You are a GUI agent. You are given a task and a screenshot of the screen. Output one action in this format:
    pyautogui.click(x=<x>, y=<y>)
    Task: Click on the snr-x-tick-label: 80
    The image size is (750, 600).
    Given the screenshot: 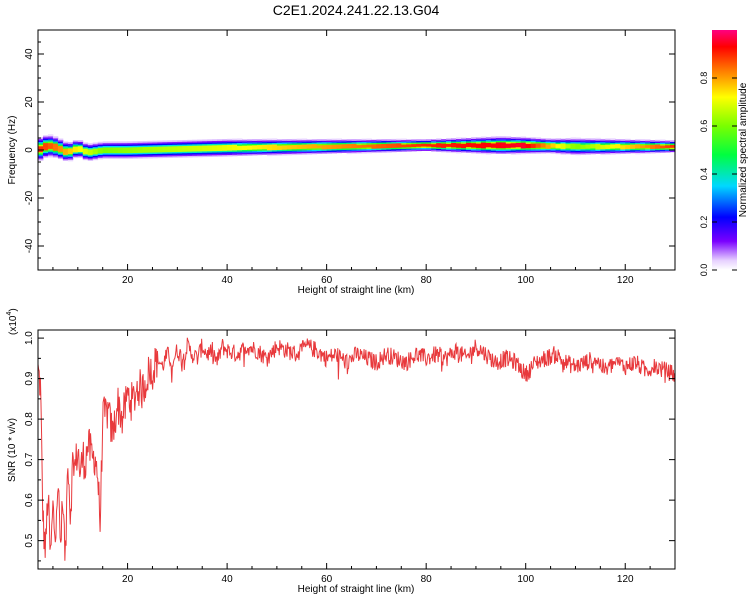 What is the action you would take?
    pyautogui.click(x=427, y=579)
    